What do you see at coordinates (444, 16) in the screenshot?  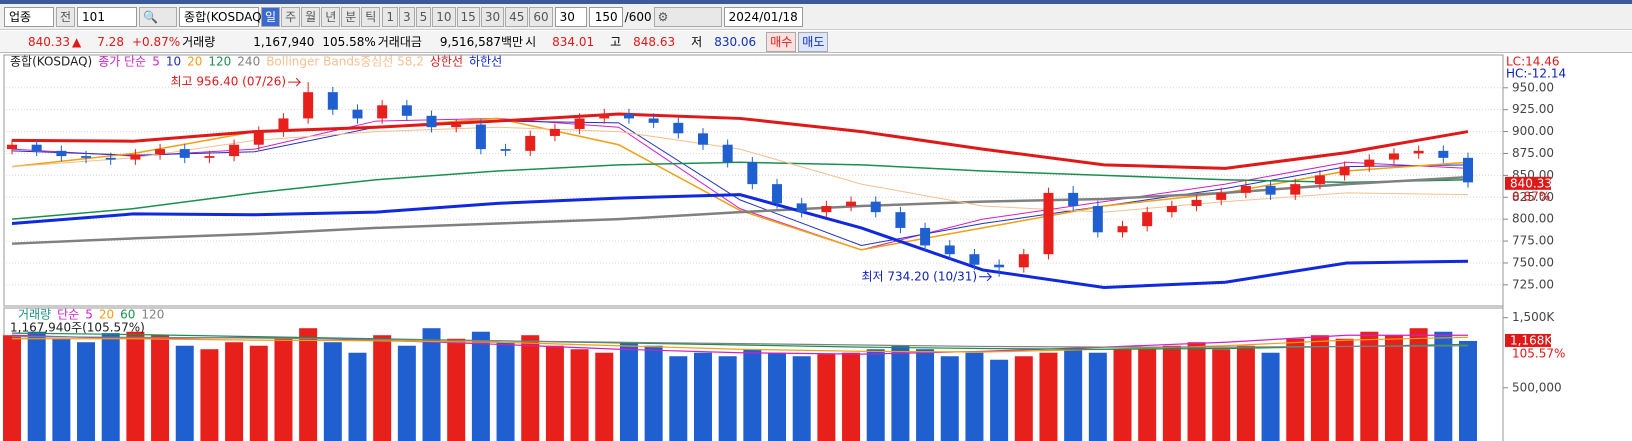 I see `minute-button: 10` at bounding box center [444, 16].